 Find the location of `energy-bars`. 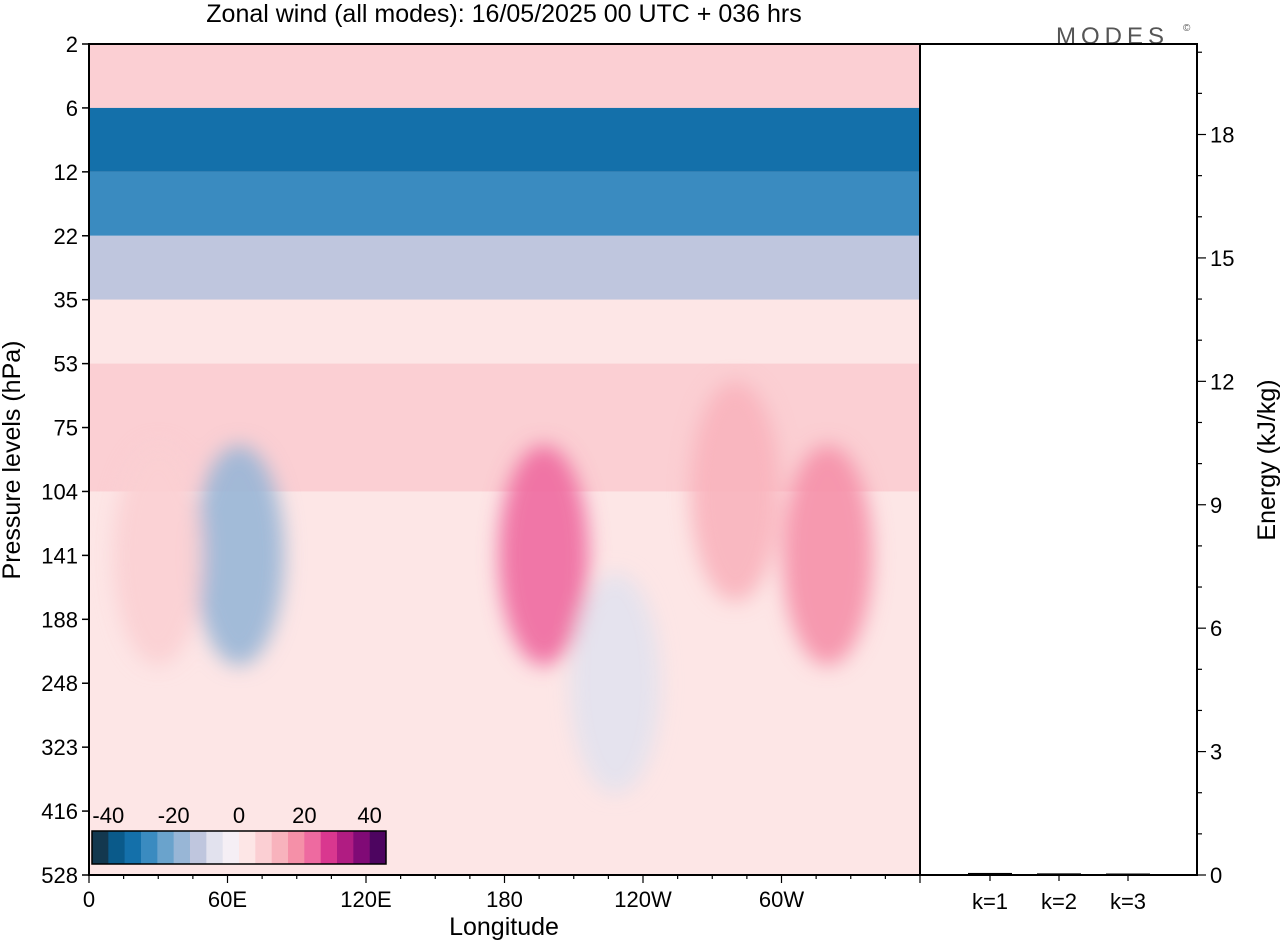

energy-bars is located at coordinates (1059, 873).